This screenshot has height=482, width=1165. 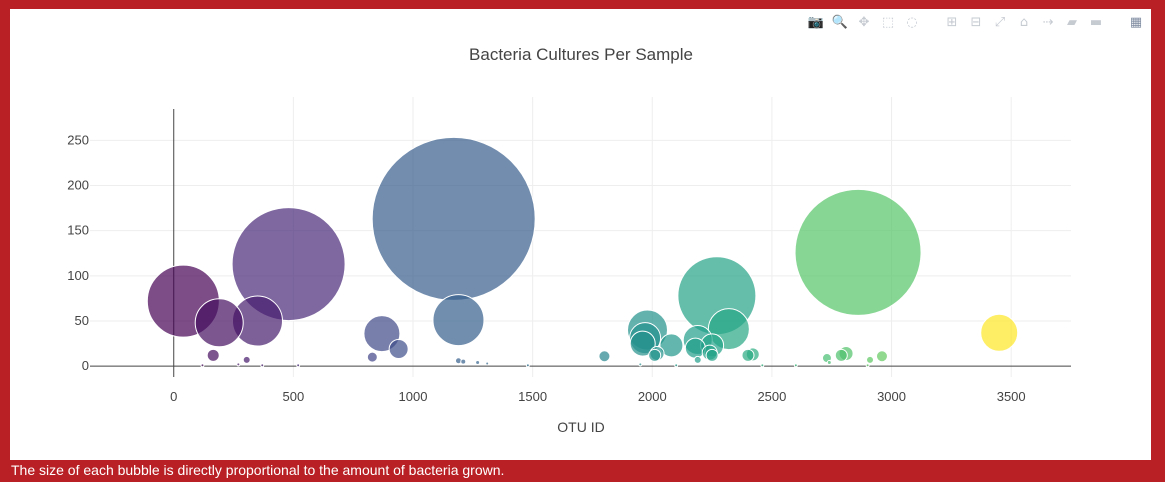 What do you see at coordinates (1136, 22) in the screenshot?
I see `plotly-logo-icon: ▦` at bounding box center [1136, 22].